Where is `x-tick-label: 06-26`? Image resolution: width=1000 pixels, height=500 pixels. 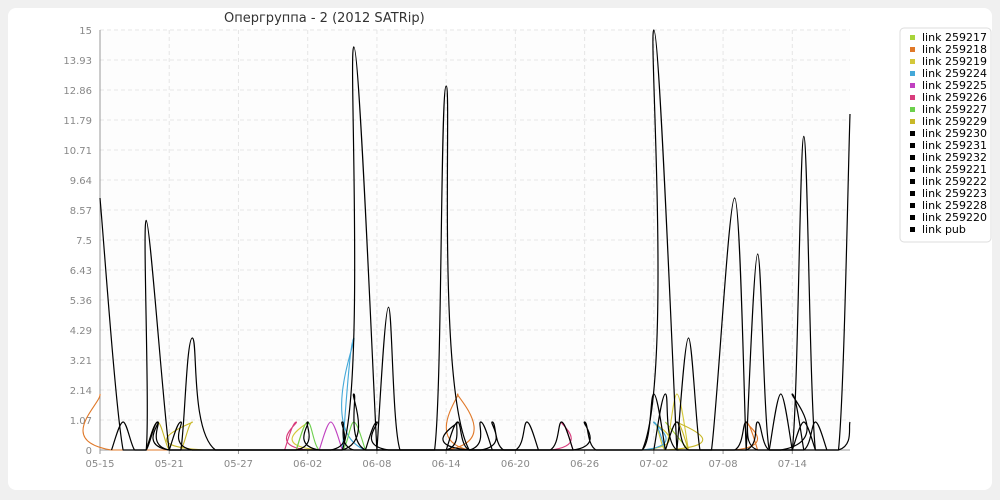
x-tick-label: 06-26 is located at coordinates (584, 464).